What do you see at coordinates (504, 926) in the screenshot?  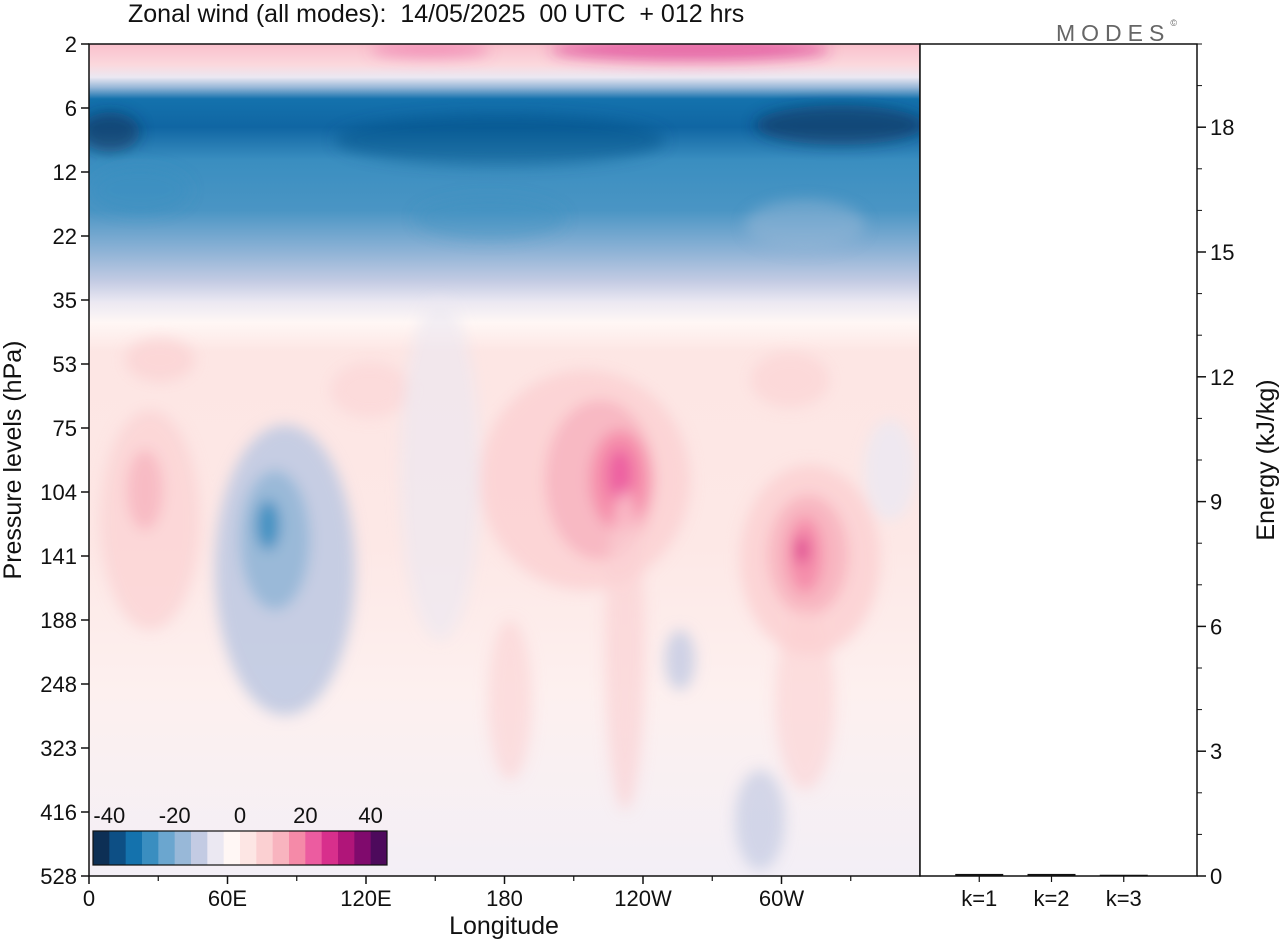 I see `x-axis-label: Longitude` at bounding box center [504, 926].